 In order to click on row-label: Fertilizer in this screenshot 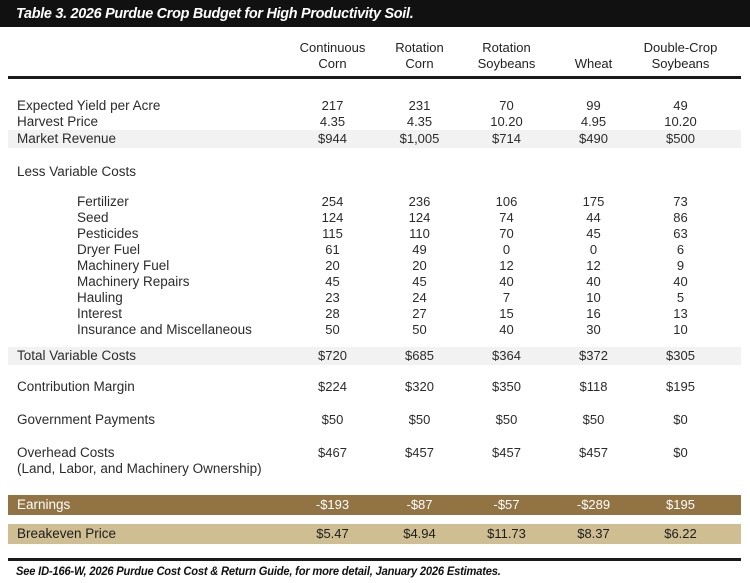, I will do `click(103, 201)`.